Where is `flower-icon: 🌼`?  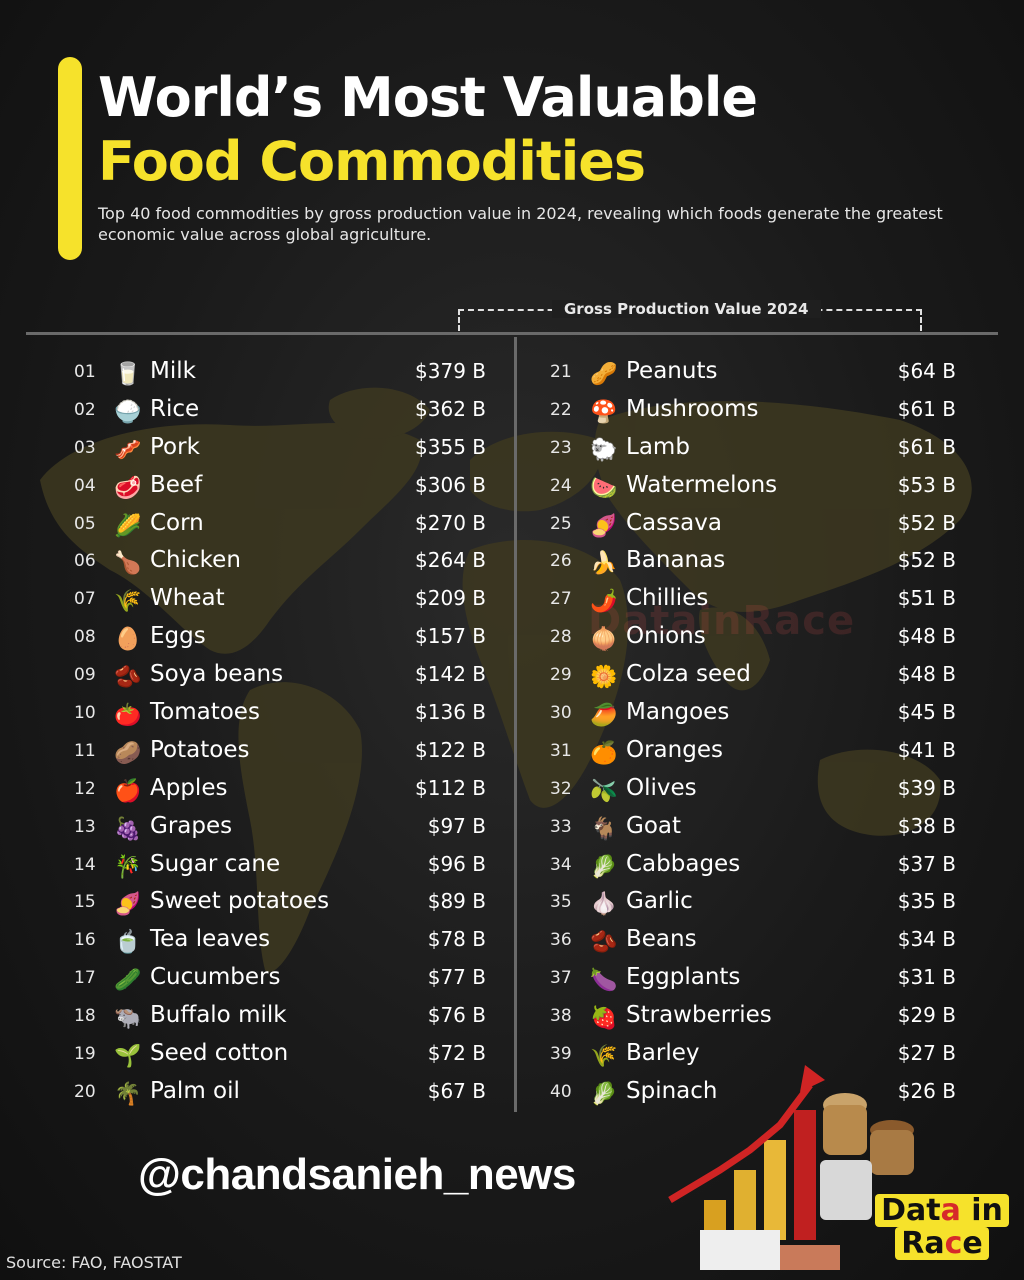 flower-icon: 🌼 is located at coordinates (604, 678).